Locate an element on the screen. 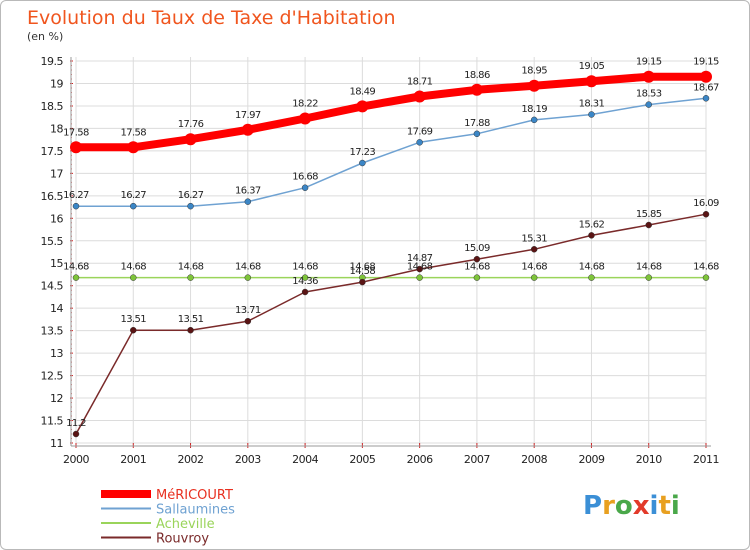 The height and width of the screenshot is (550, 750). data-label: 15.31 is located at coordinates (534, 238).